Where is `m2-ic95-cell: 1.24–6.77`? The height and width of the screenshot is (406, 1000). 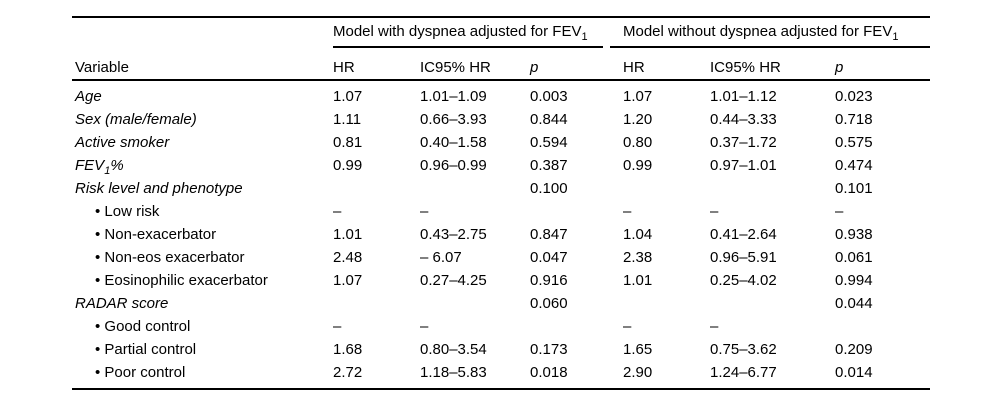
m2-ic95-cell: 1.24–6.77 is located at coordinates (743, 372).